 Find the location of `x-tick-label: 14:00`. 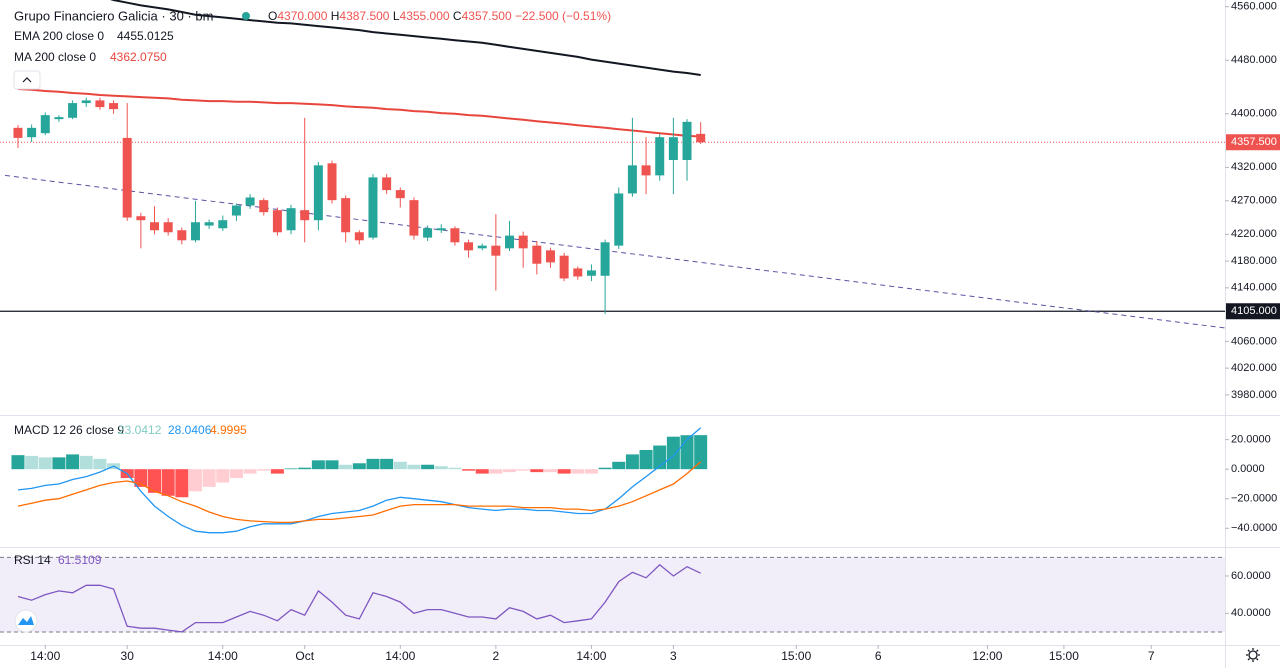

x-tick-label: 14:00 is located at coordinates (45, 656).